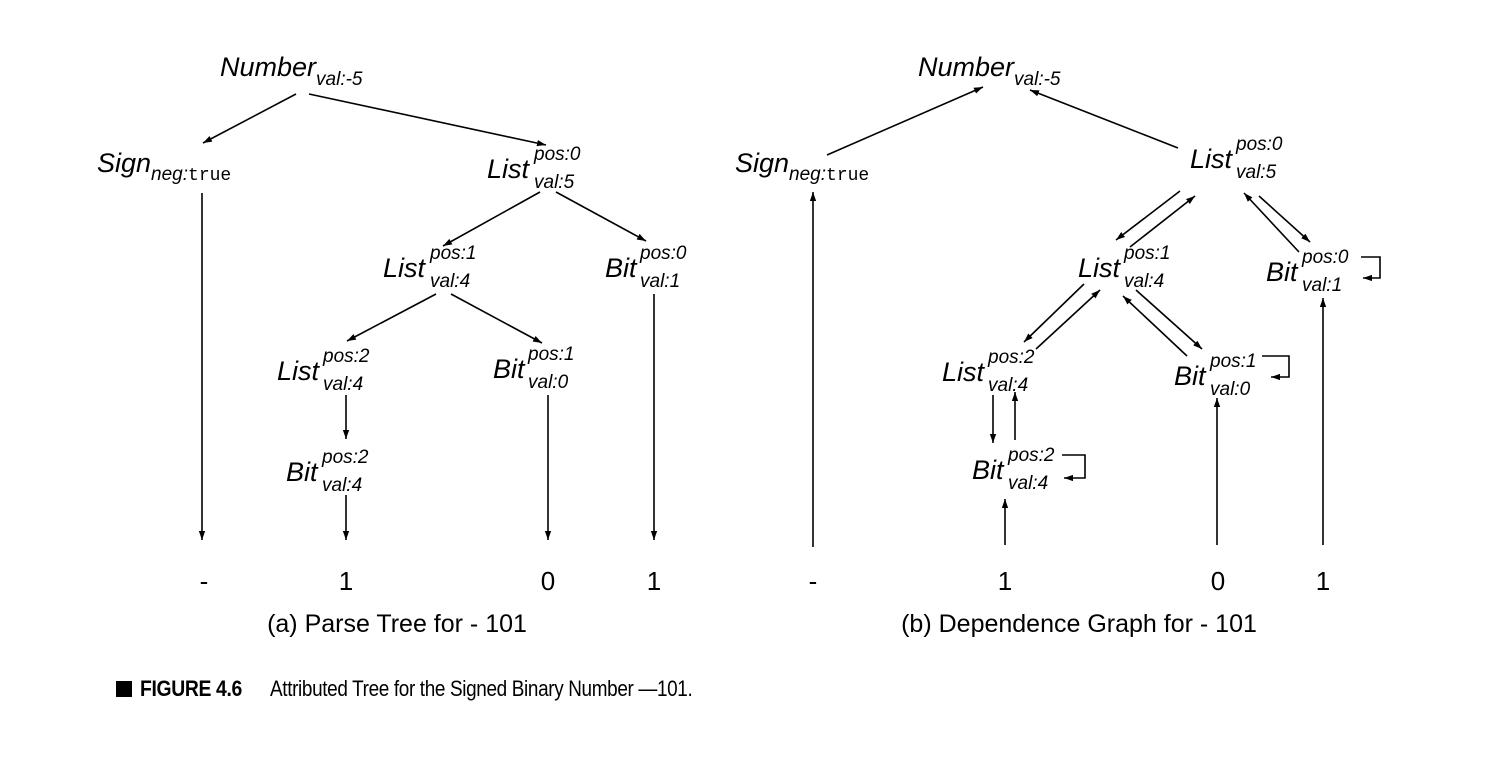 This screenshot has height=773, width=1508. Describe the element at coordinates (391, 317) in the screenshot. I see `edge-list1-list2` at that location.